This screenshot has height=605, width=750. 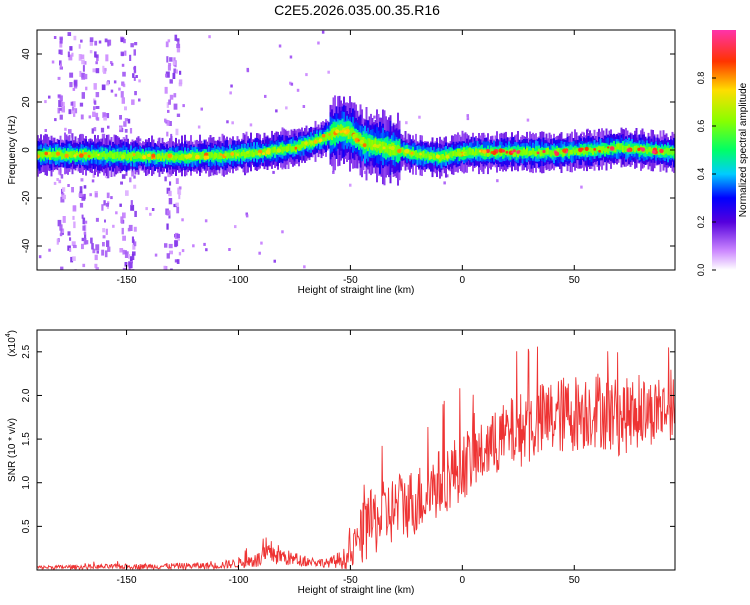 I want to click on snr-scale-text: (x10, so click(x=12, y=347).